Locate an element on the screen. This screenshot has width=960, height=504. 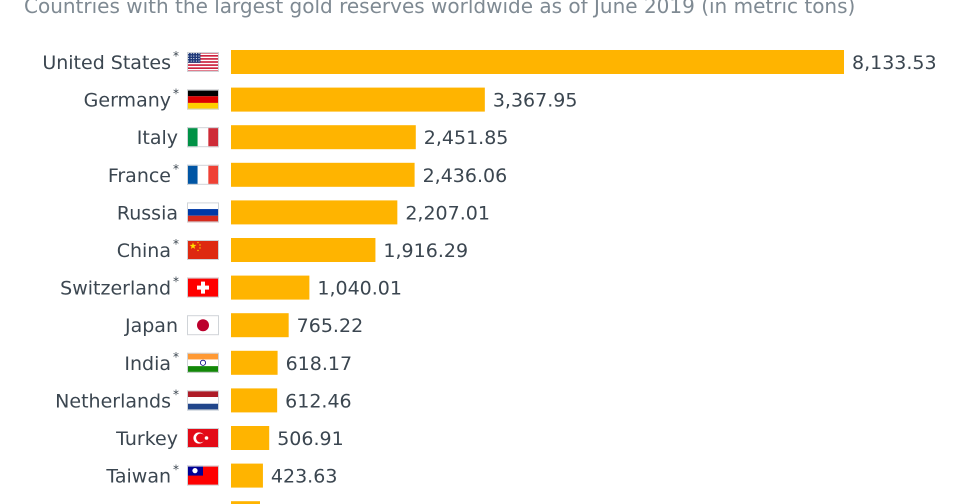
bar-netherlands is located at coordinates (254, 400).